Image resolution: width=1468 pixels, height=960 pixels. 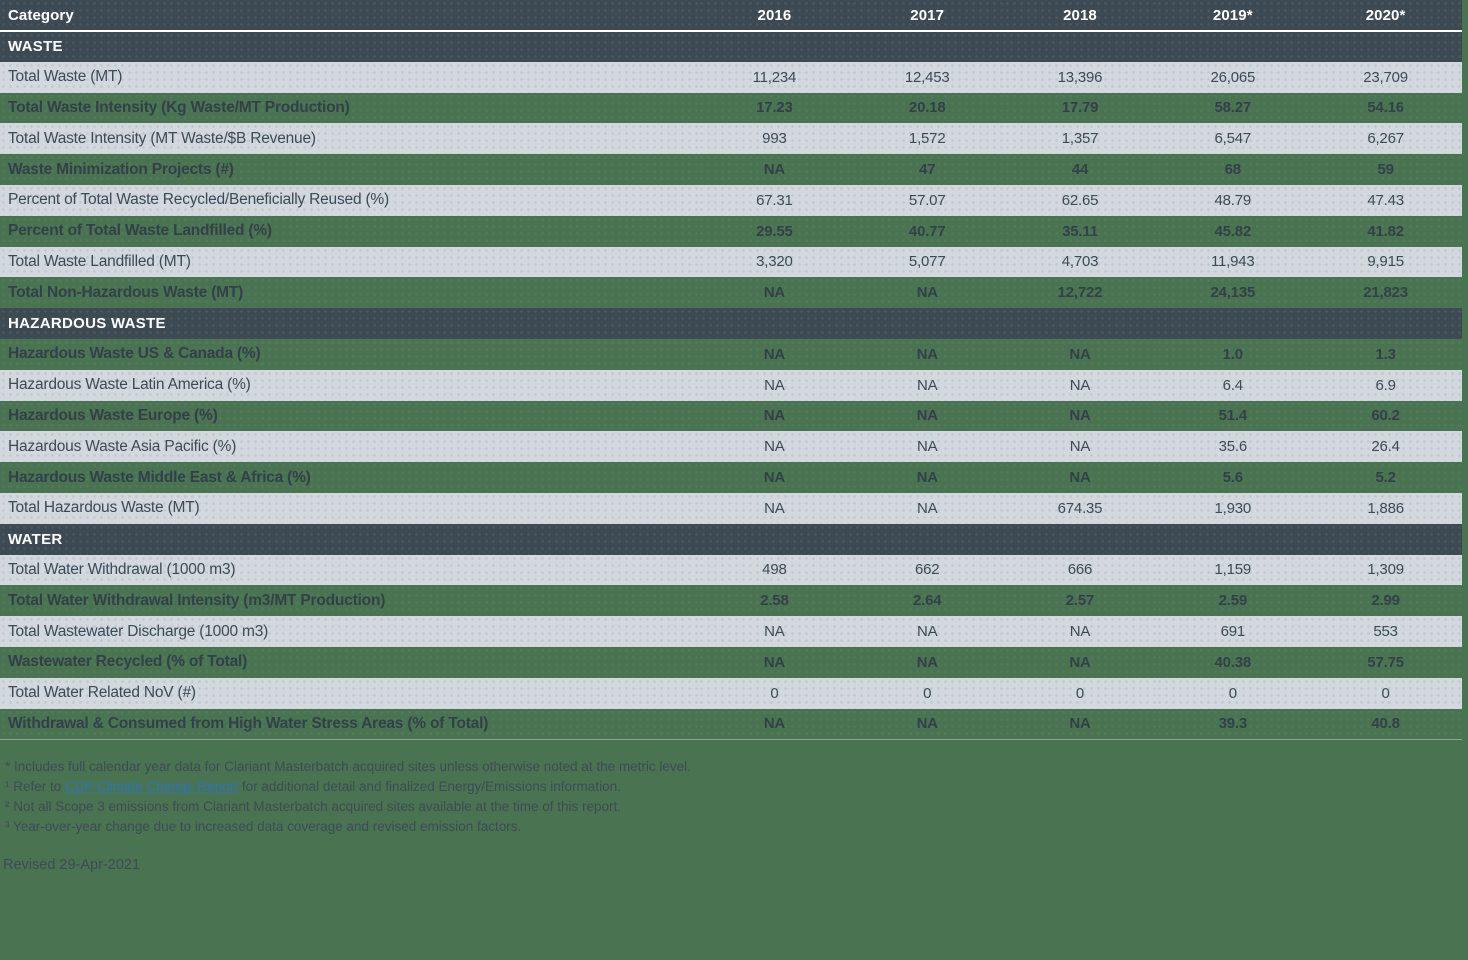 What do you see at coordinates (1385, 77) in the screenshot?
I see `cell-value: 23,709` at bounding box center [1385, 77].